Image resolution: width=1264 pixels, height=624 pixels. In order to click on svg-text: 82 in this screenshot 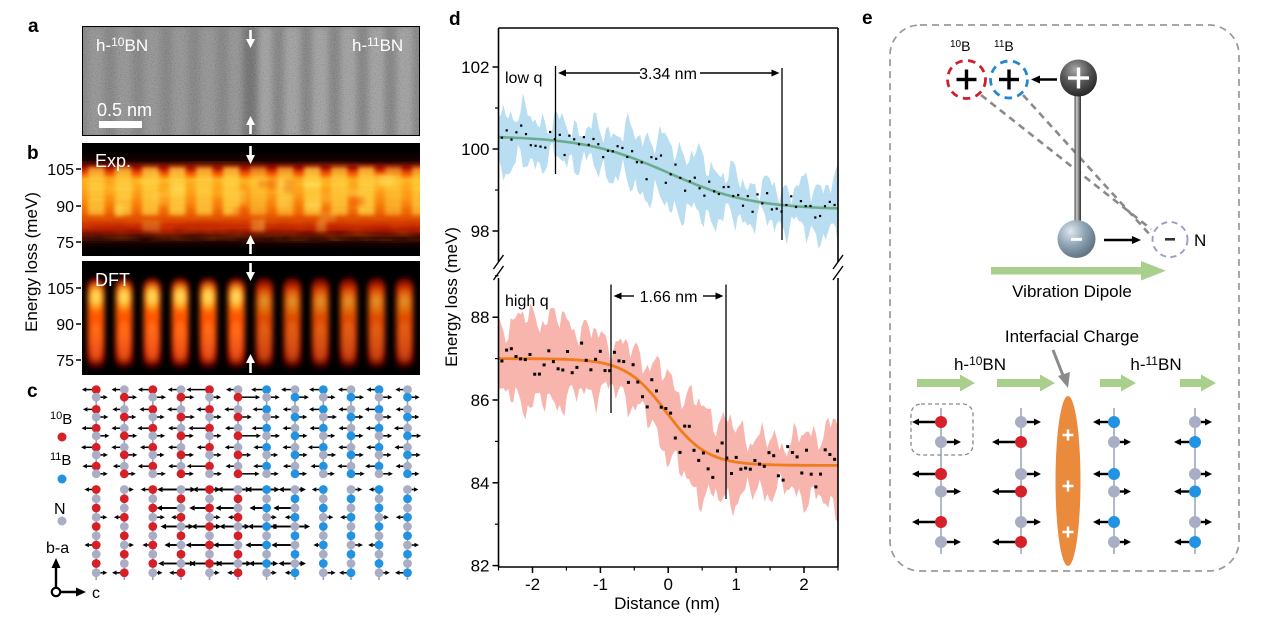, I will do `click(480, 566)`.